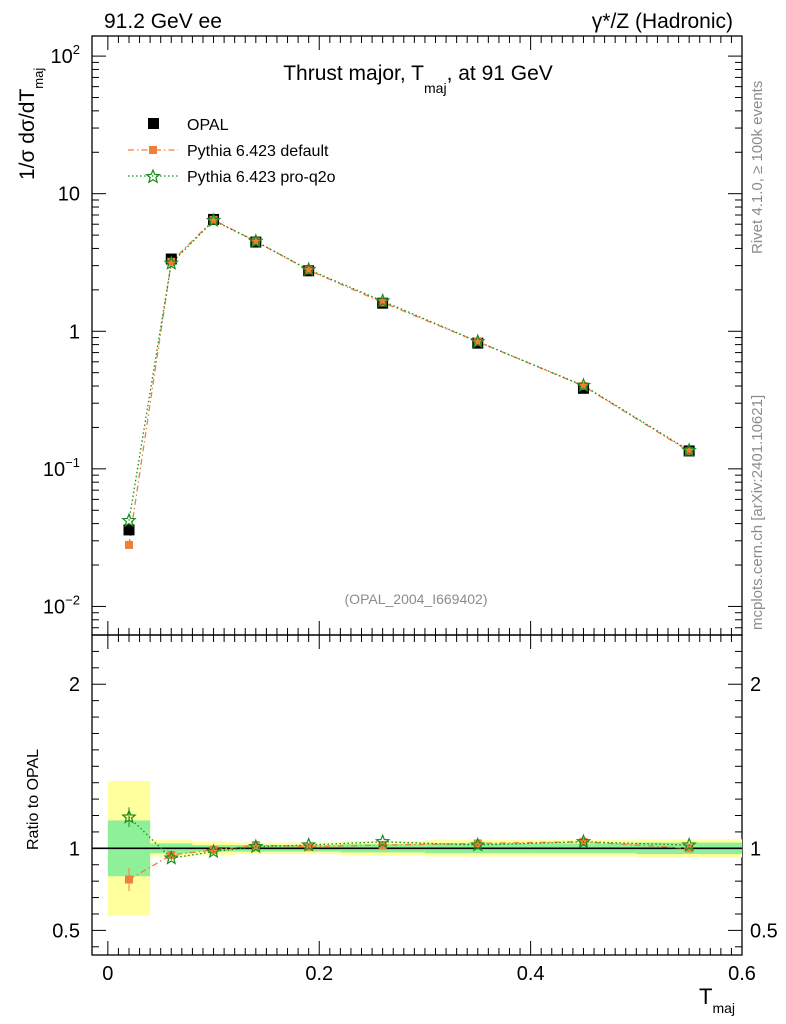  I want to click on plot-title-subscript: maj, so click(435, 88).